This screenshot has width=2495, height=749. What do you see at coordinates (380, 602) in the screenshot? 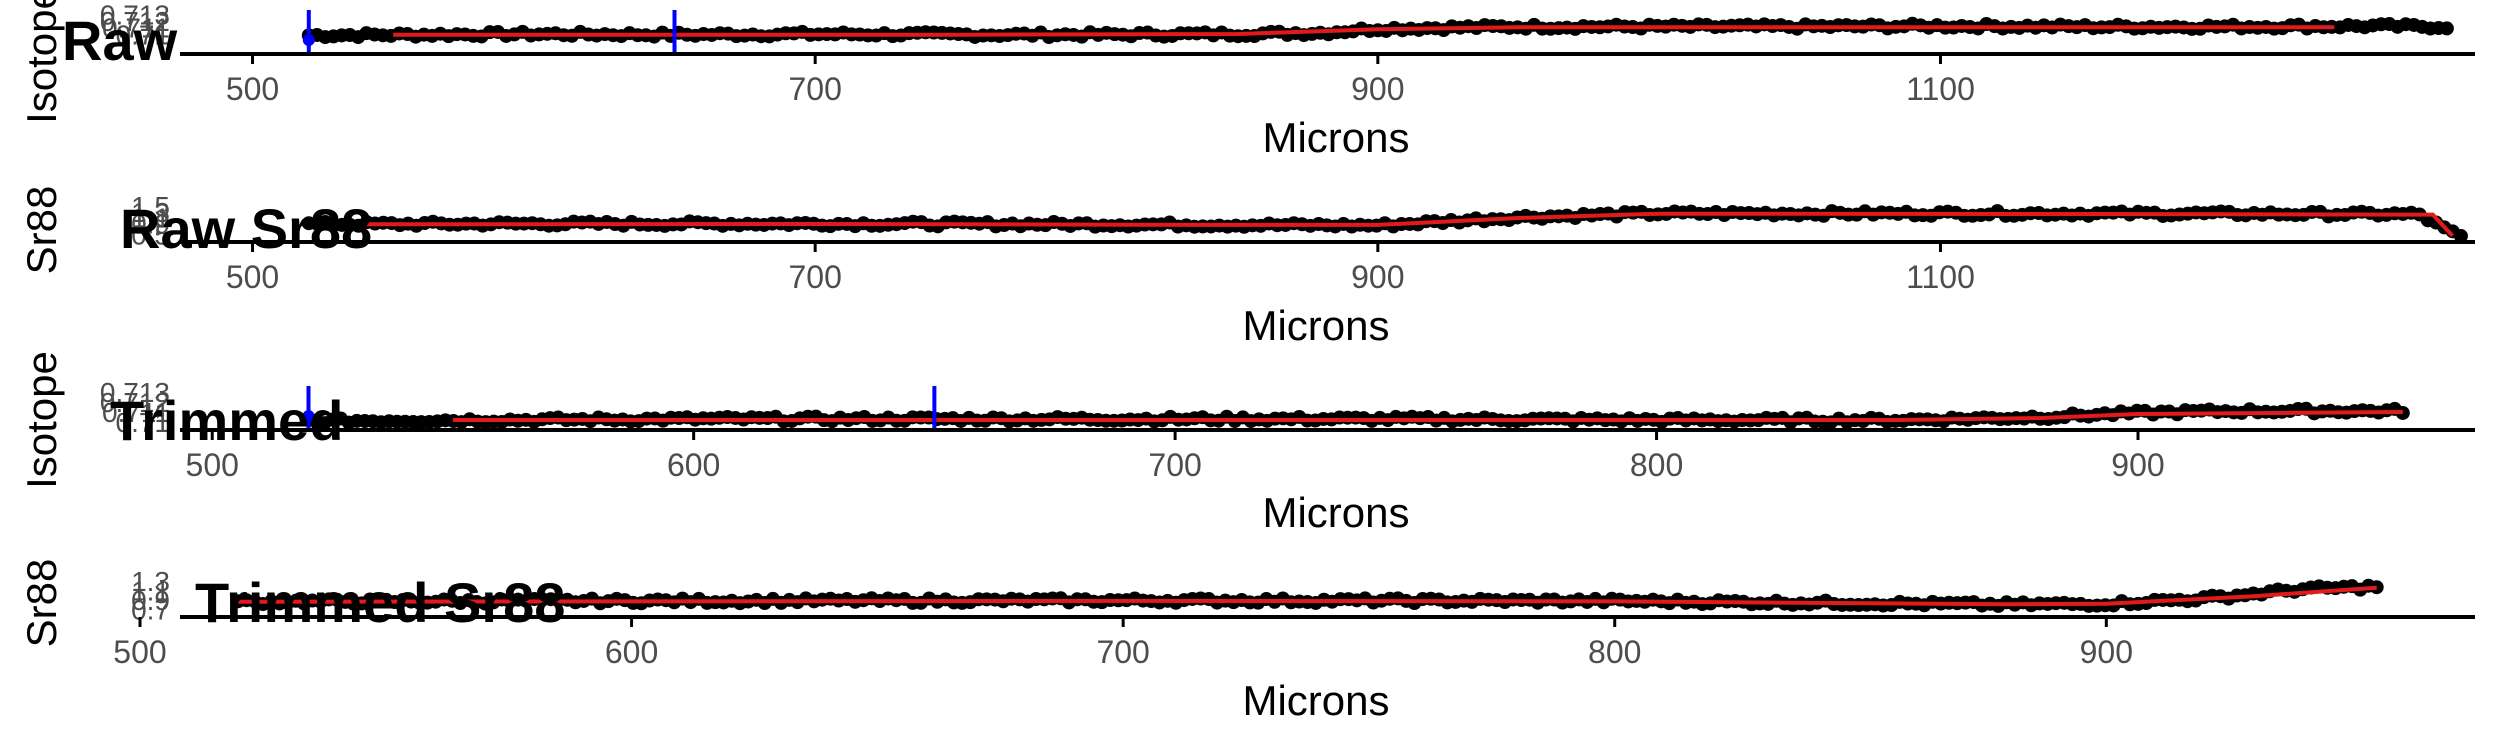
I see `panel-title: Trimmed Sr88` at bounding box center [380, 602].